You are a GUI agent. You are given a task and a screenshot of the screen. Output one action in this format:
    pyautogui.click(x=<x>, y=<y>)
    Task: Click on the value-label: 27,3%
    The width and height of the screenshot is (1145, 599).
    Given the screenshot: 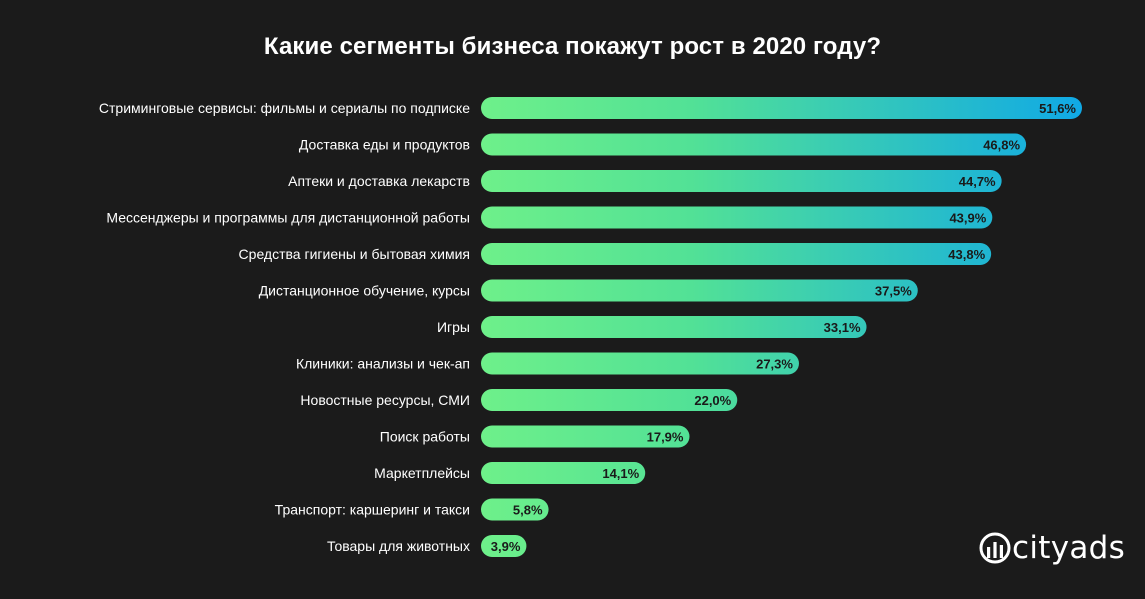 What is the action you would take?
    pyautogui.click(x=774, y=364)
    